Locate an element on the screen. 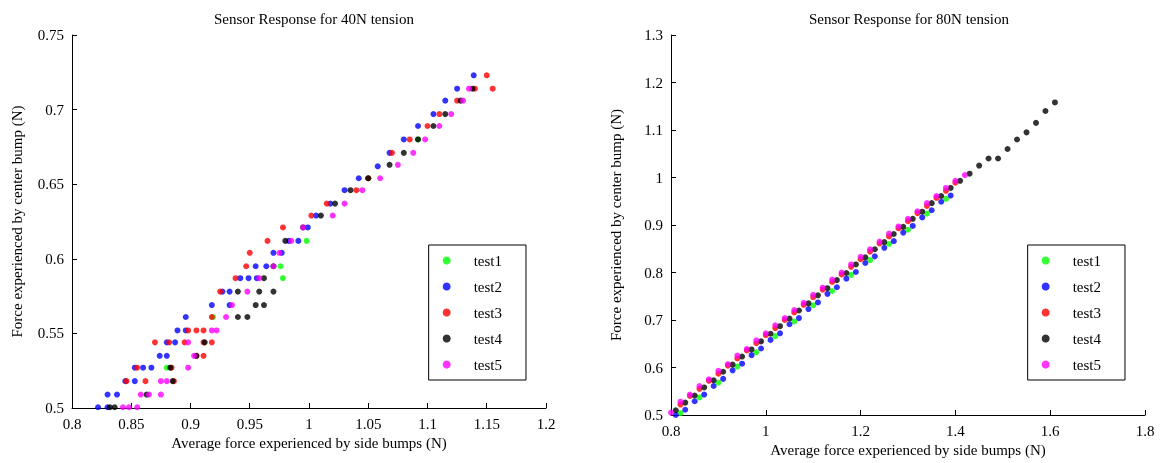  x-tick-label: 0.85 is located at coordinates (131, 423).